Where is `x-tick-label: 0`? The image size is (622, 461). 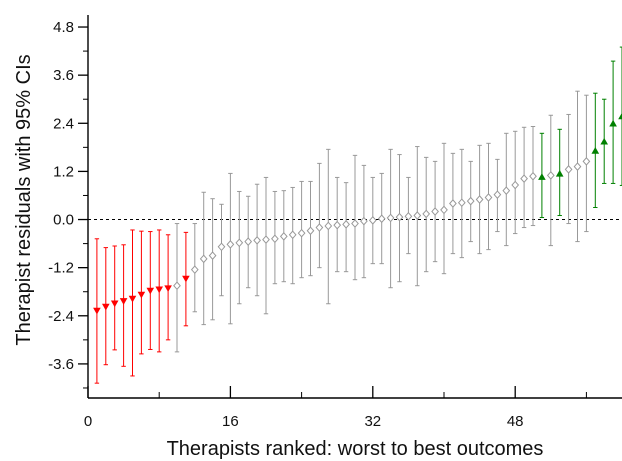 x-tick-label: 0 is located at coordinates (88, 421).